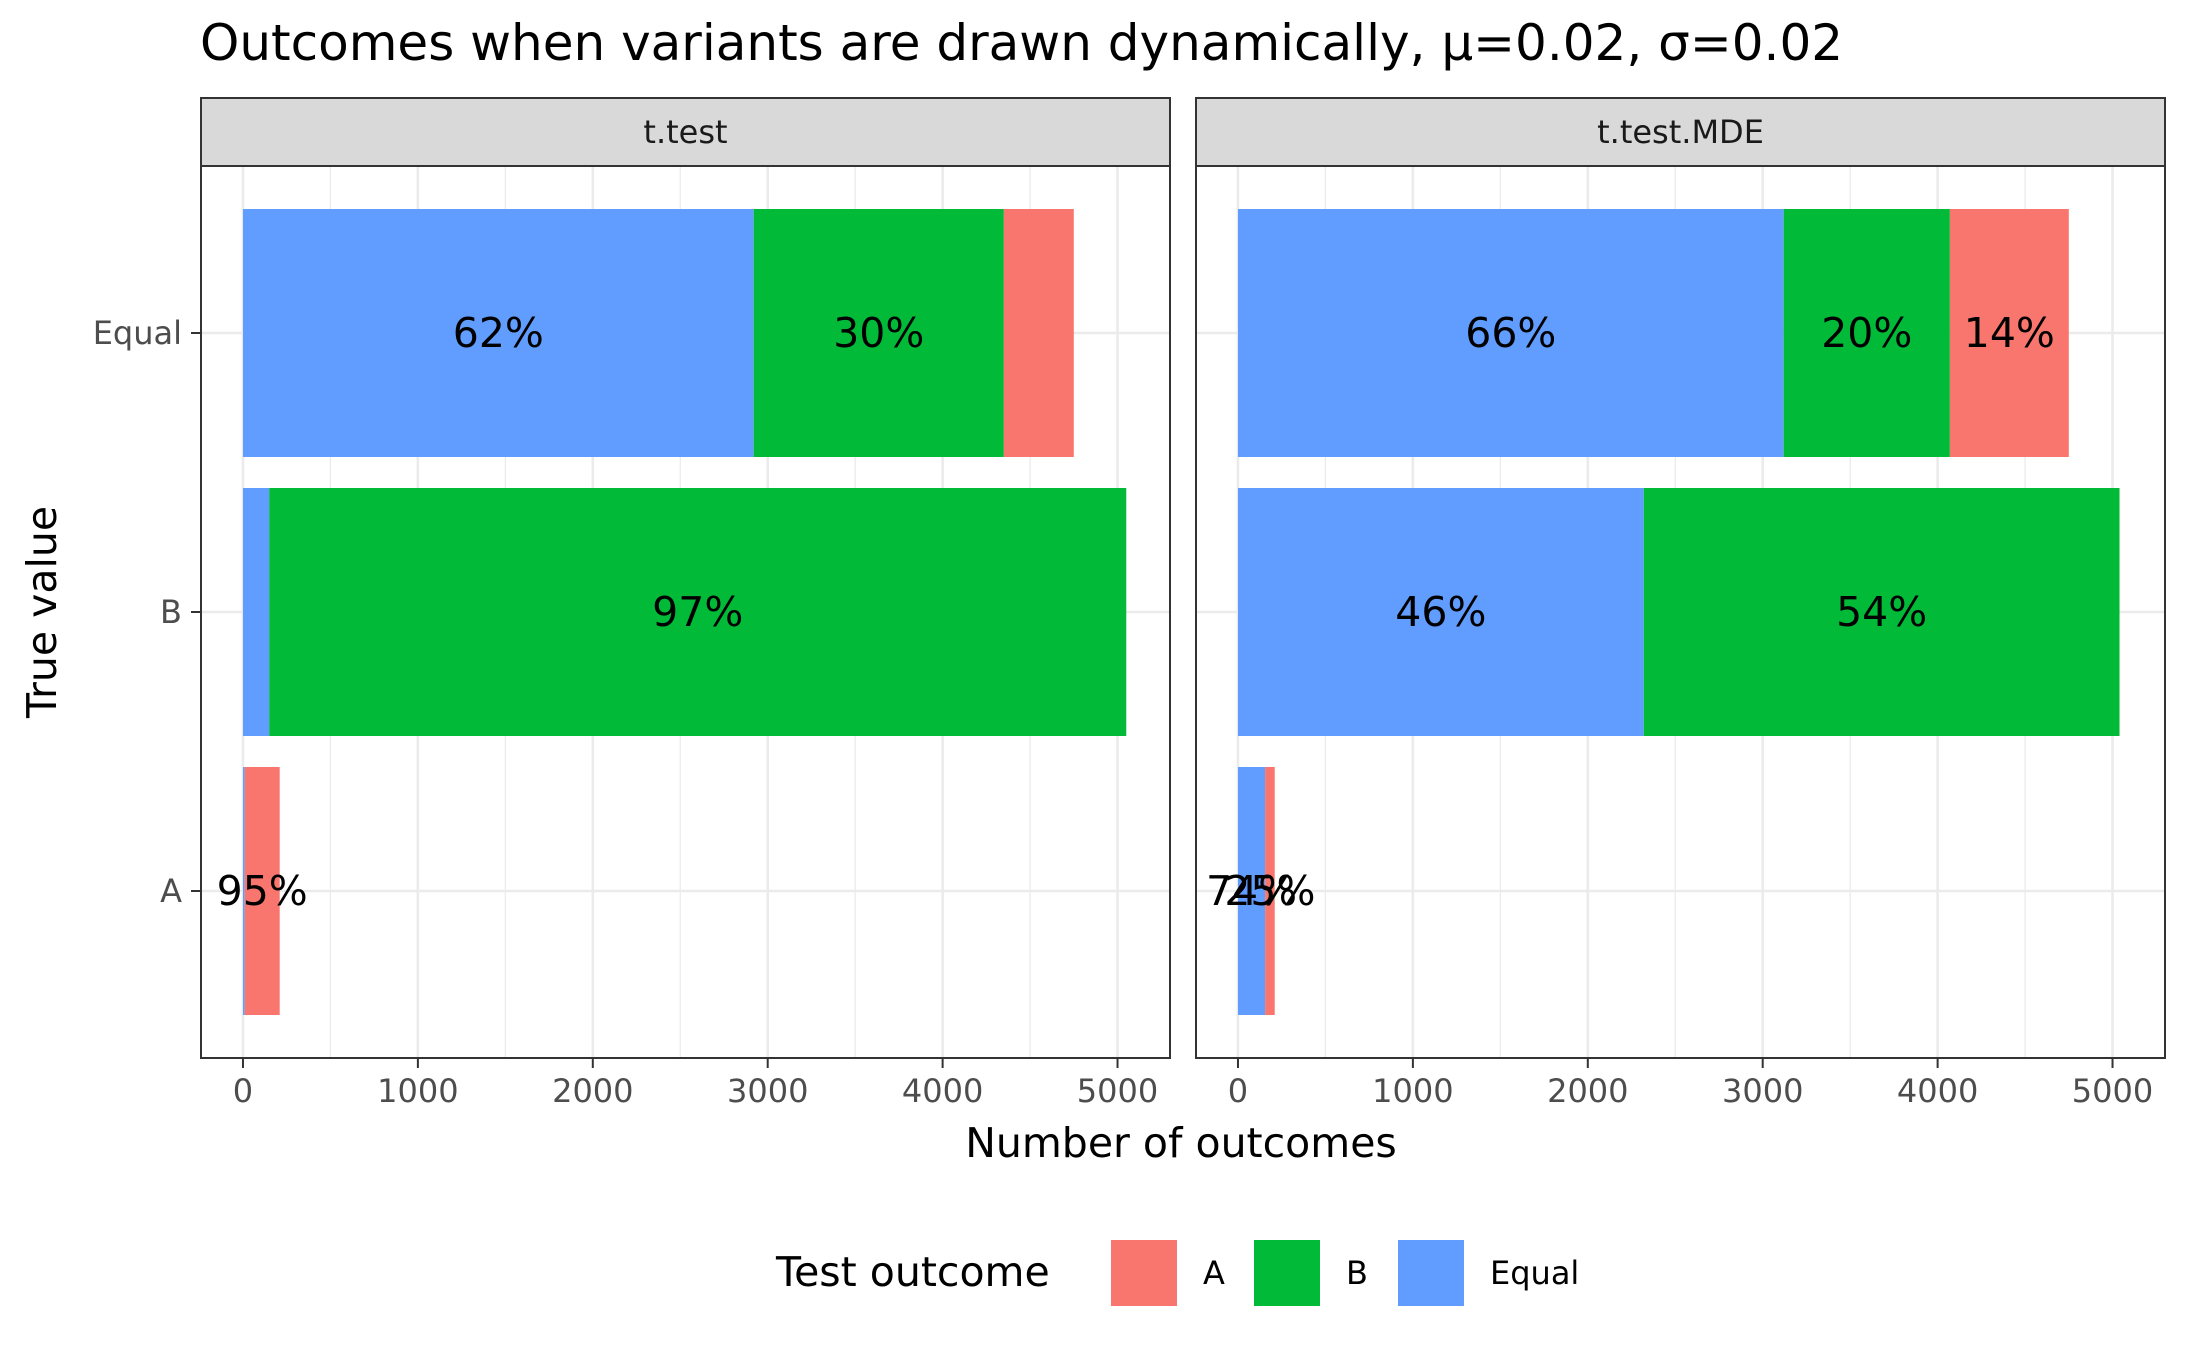  What do you see at coordinates (171, 612) in the screenshot?
I see `y-tick-label: B` at bounding box center [171, 612].